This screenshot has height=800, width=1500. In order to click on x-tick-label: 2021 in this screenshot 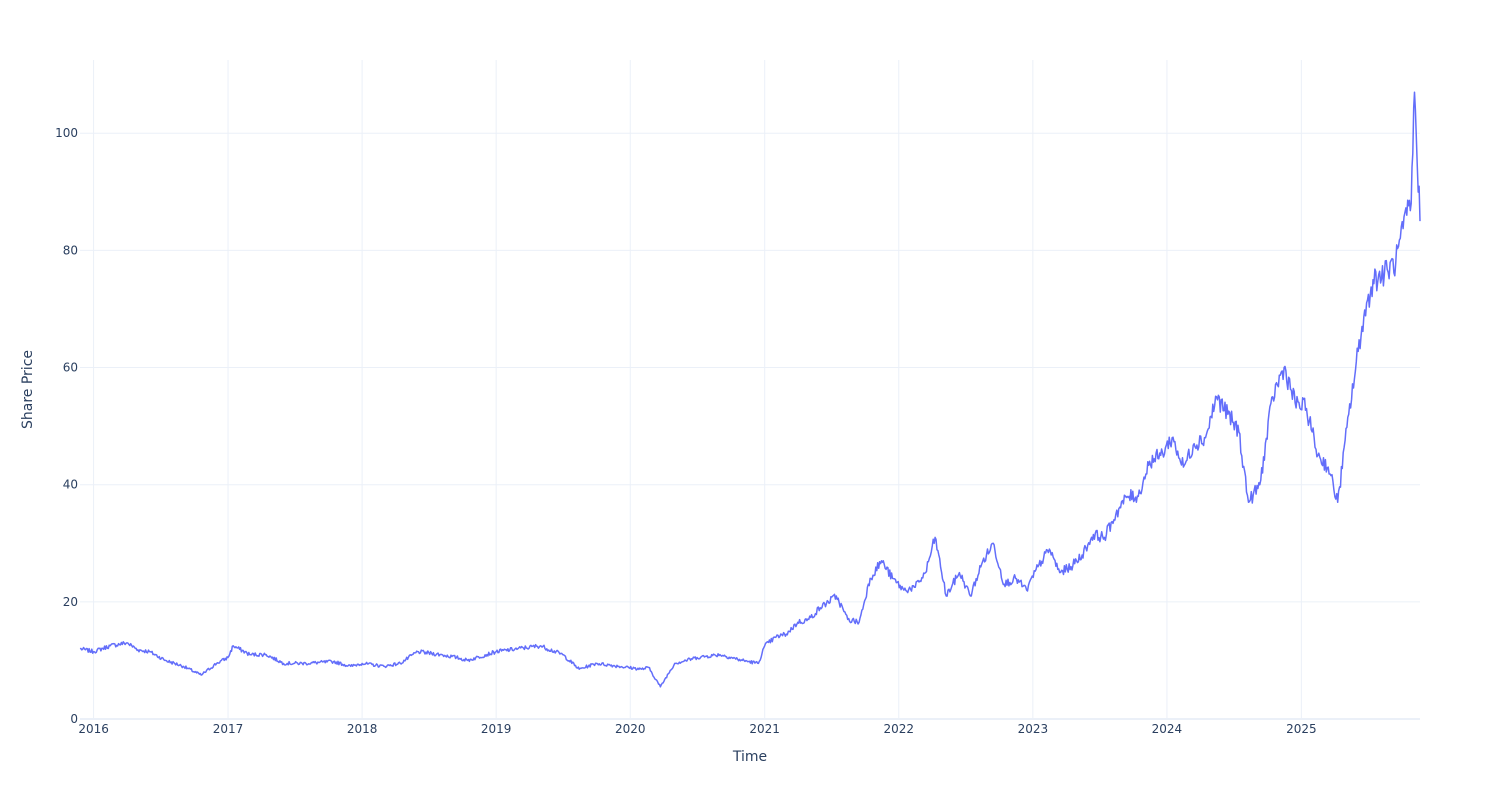, I will do `click(764, 729)`.